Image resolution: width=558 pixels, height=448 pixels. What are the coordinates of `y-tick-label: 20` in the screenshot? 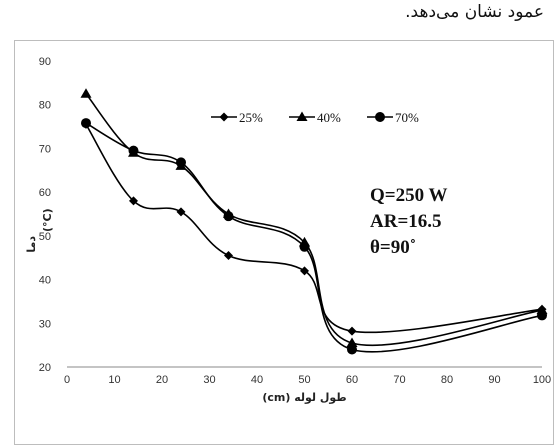 It's located at (45, 368).